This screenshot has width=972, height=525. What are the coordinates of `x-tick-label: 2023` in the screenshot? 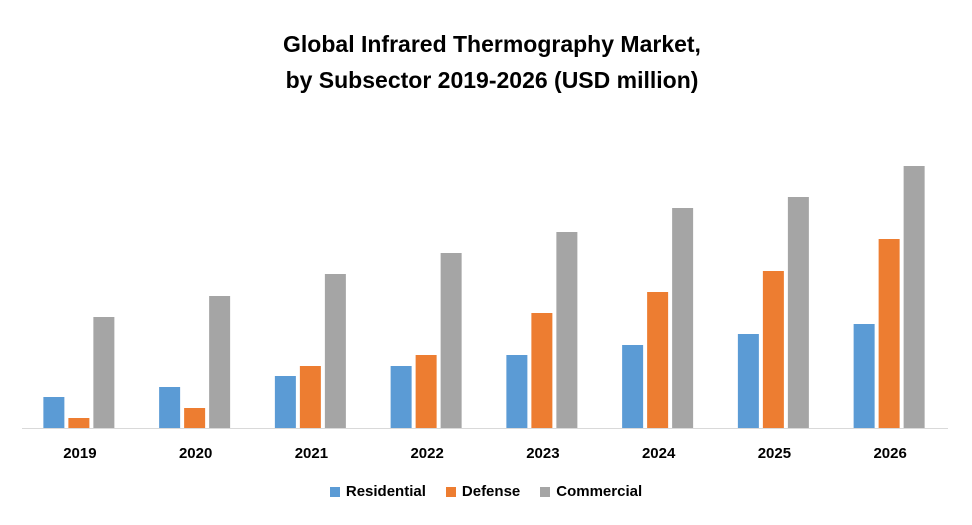 It's located at (542, 453).